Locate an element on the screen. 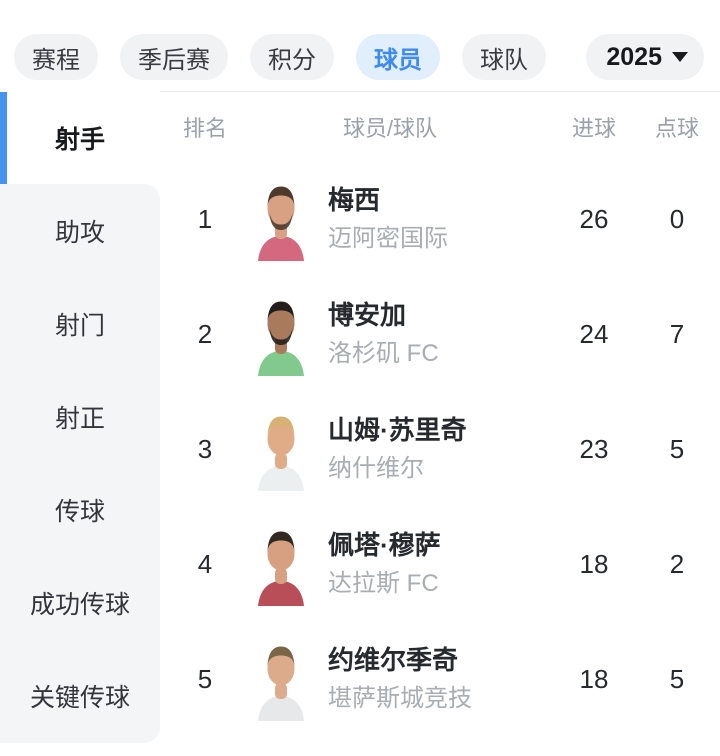 The width and height of the screenshot is (720, 756). player-name: 山姆·苏里奇 is located at coordinates (397, 430).